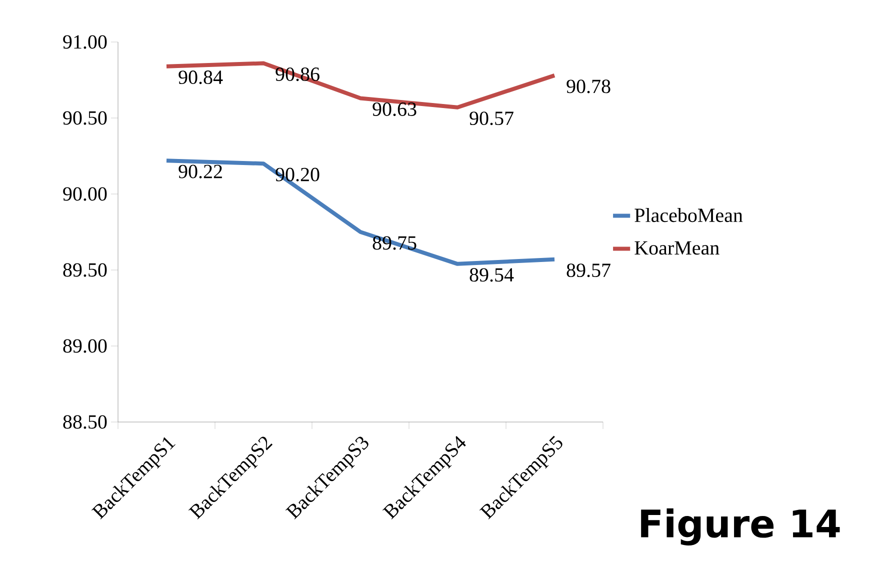 The width and height of the screenshot is (870, 579). Describe the element at coordinates (492, 275) in the screenshot. I see `data-label: 89.54` at that location.